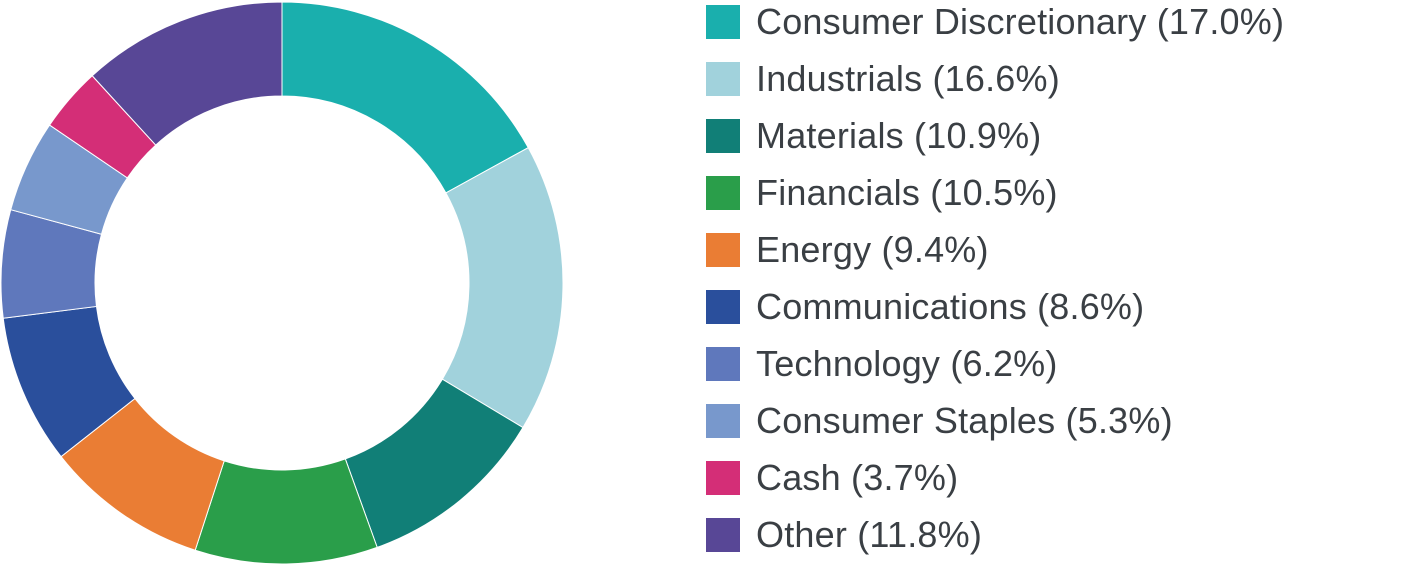 This screenshot has width=1427, height=565. I want to click on donut-slice-consumer-discretionary, so click(405, 97).